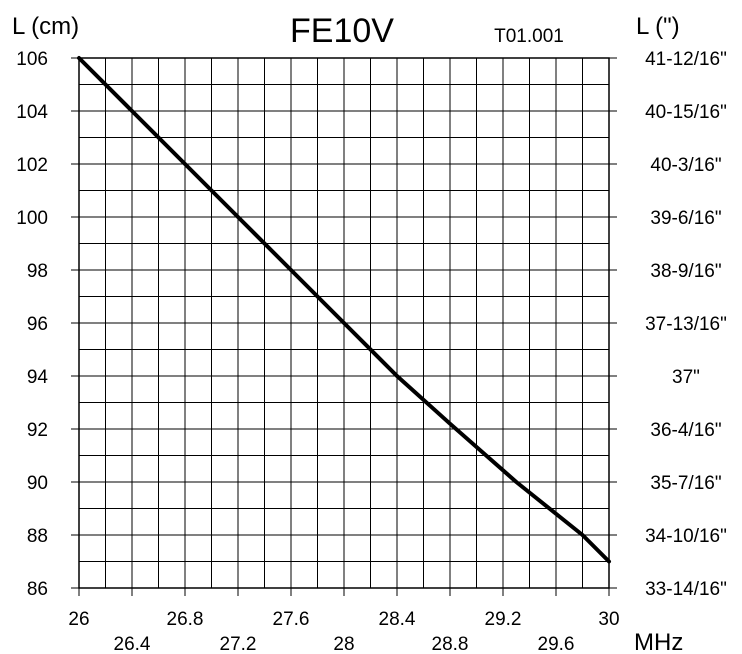  What do you see at coordinates (32, 218) in the screenshot?
I see `y-tick-label: 100` at bounding box center [32, 218].